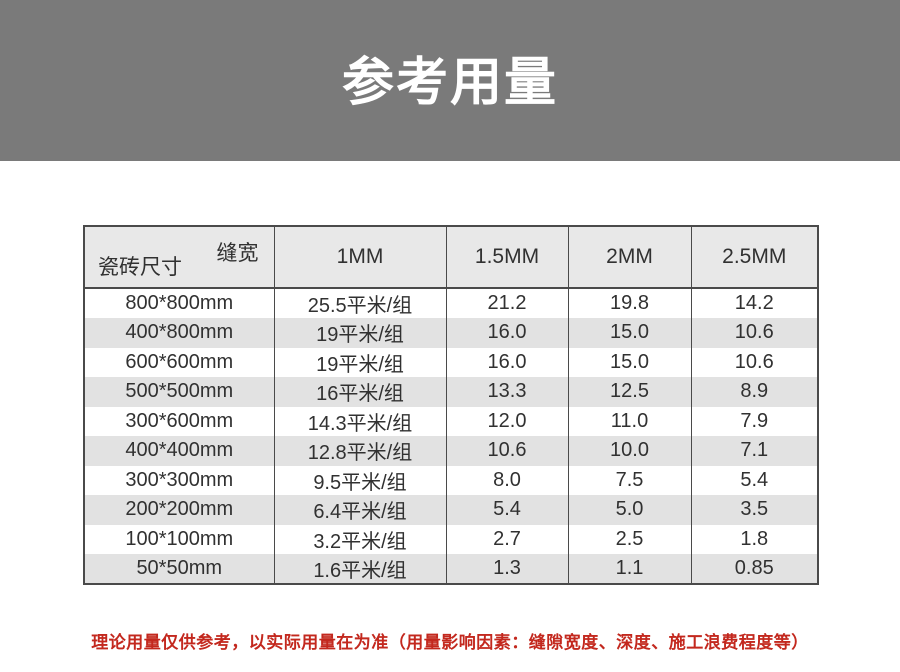 The image size is (900, 672). Describe the element at coordinates (754, 451) in the screenshot. I see `usage-value-cell: 7.1` at that location.